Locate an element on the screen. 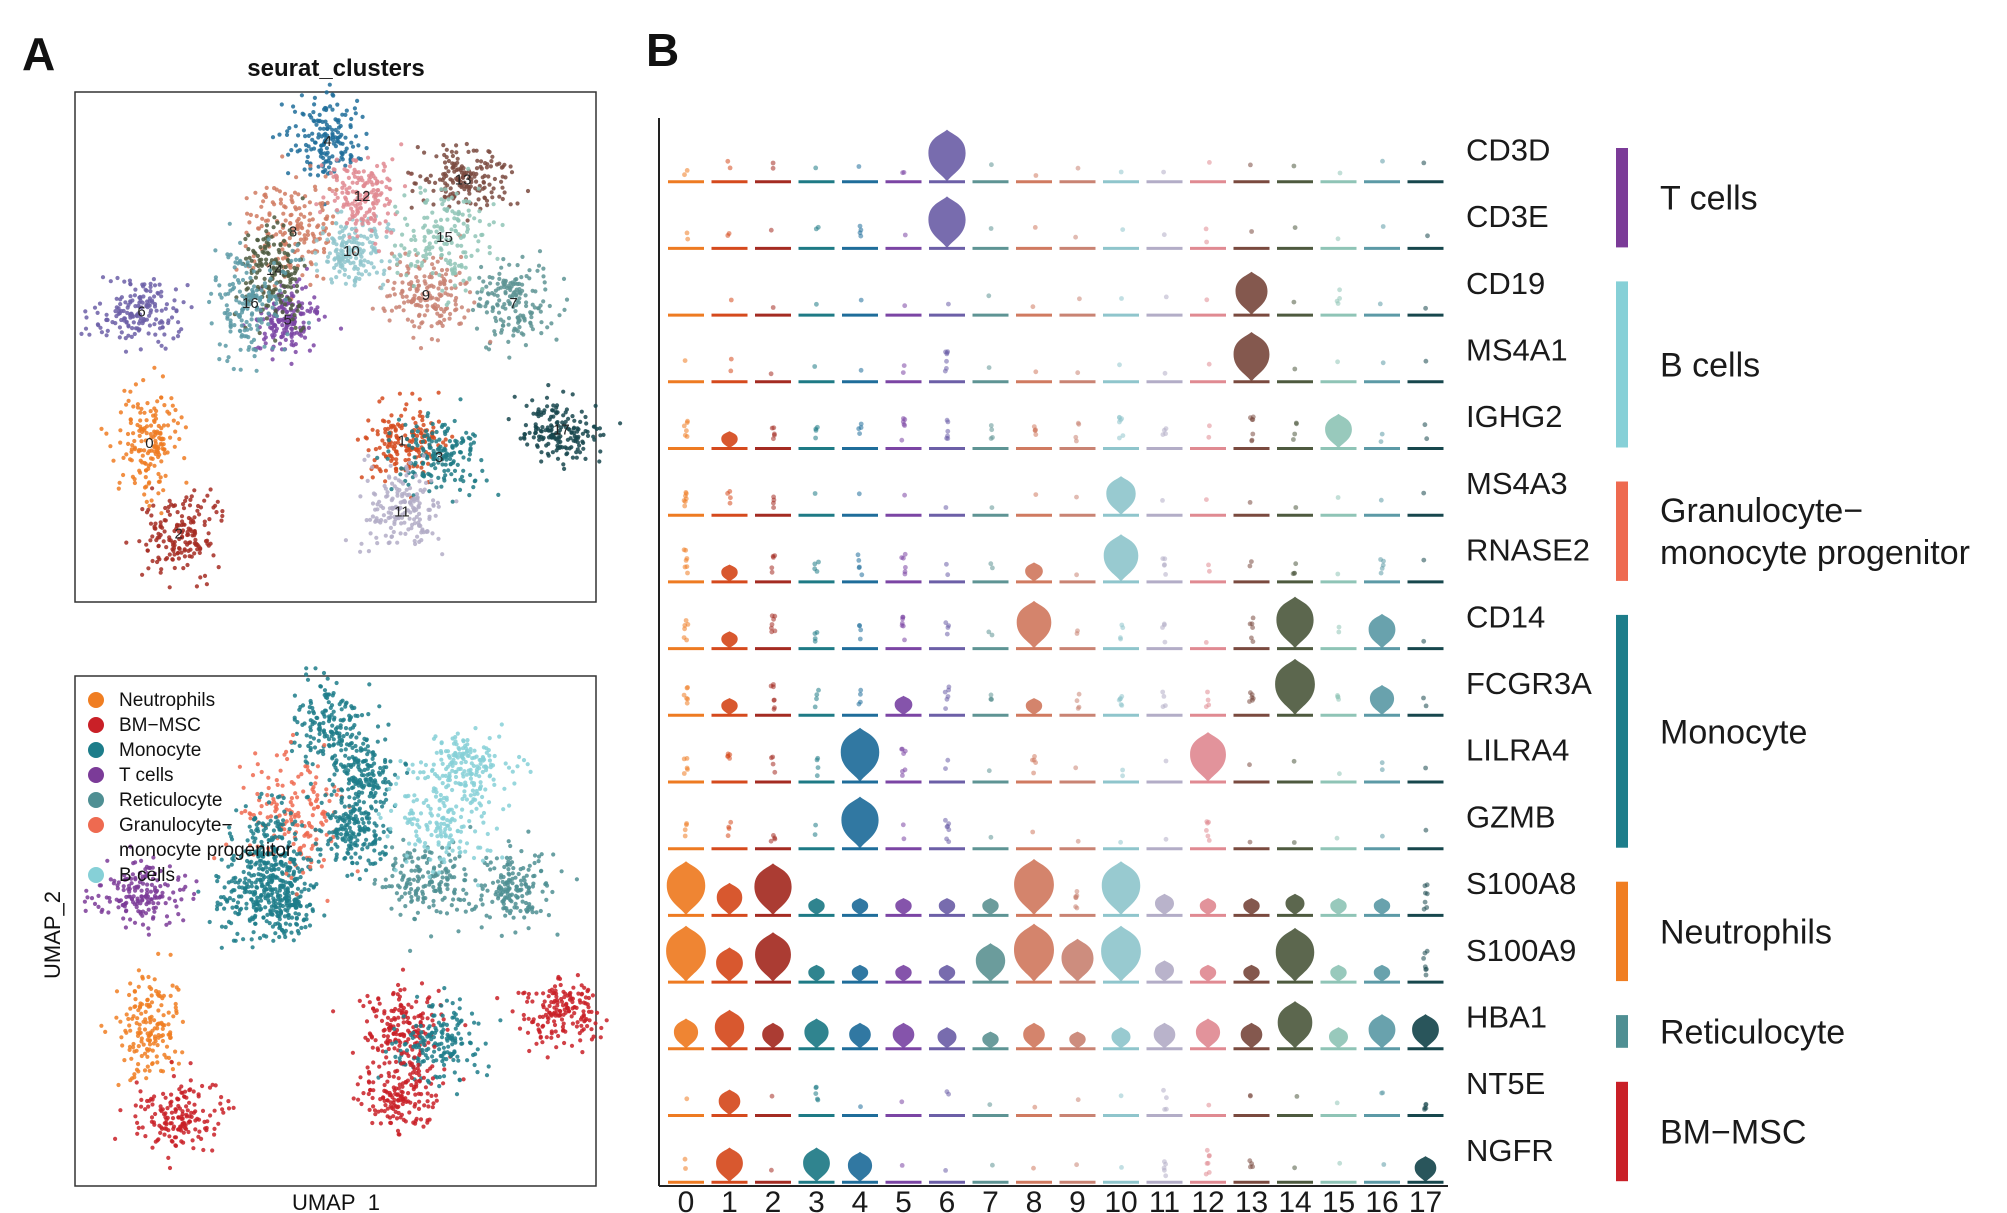 The height and width of the screenshot is (1213, 2007). cluster-6-points is located at coordinates (136, 314).